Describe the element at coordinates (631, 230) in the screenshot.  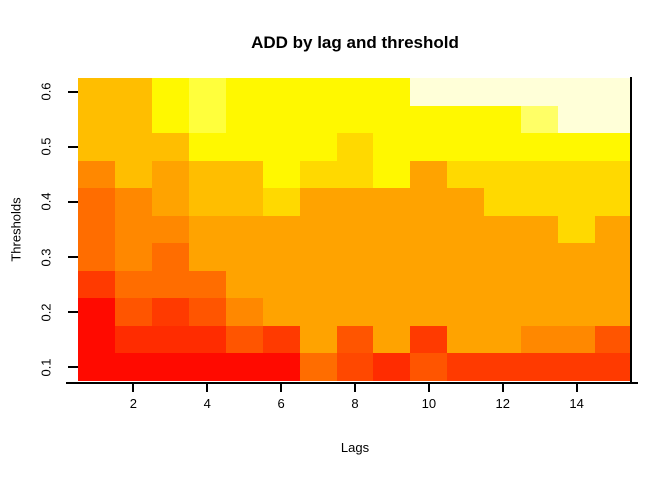
I see `plot-right-border` at that location.